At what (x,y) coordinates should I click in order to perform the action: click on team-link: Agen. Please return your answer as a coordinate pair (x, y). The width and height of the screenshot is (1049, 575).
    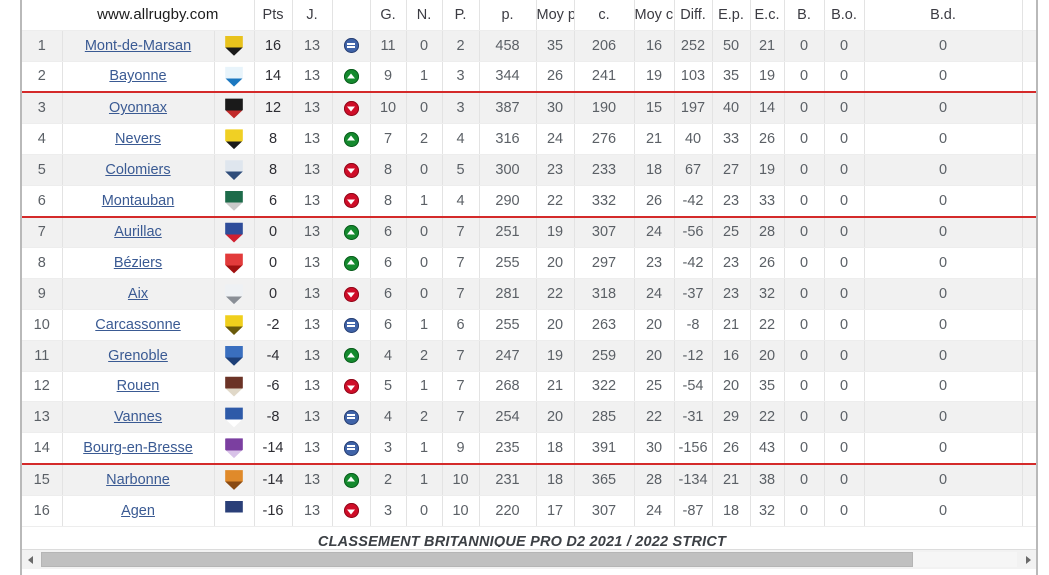
    Looking at the image, I should click on (138, 510).